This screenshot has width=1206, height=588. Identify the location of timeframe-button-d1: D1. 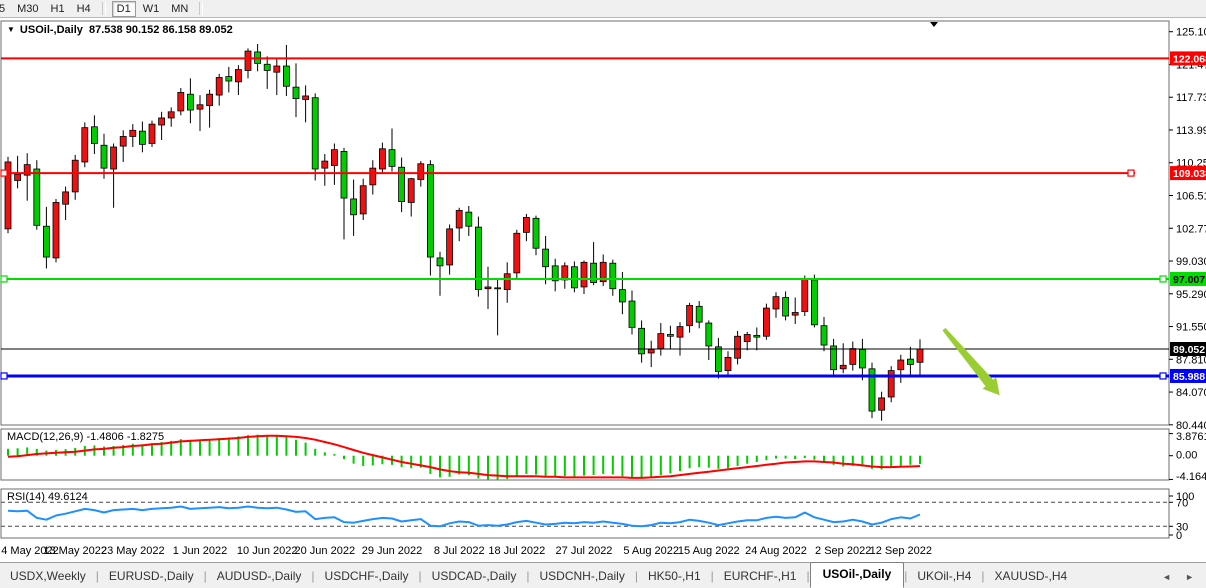
(123, 8).